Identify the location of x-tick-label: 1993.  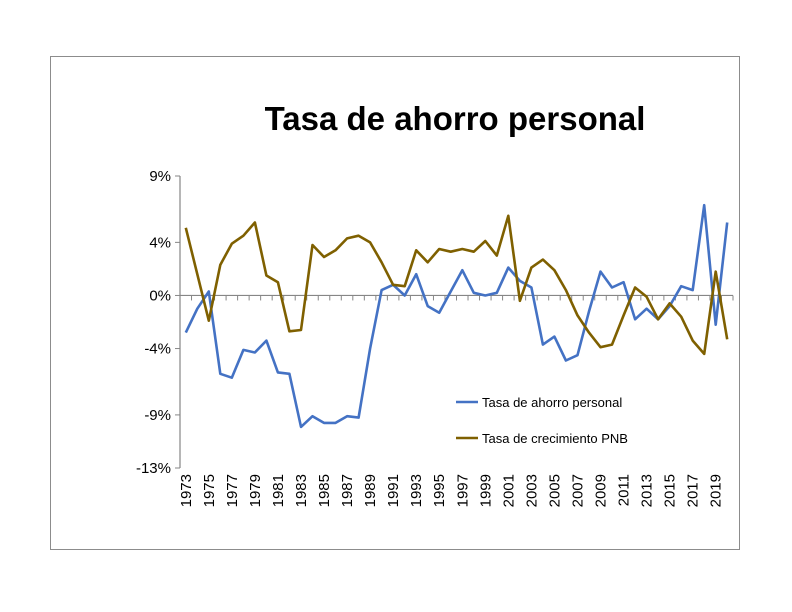
(416, 490).